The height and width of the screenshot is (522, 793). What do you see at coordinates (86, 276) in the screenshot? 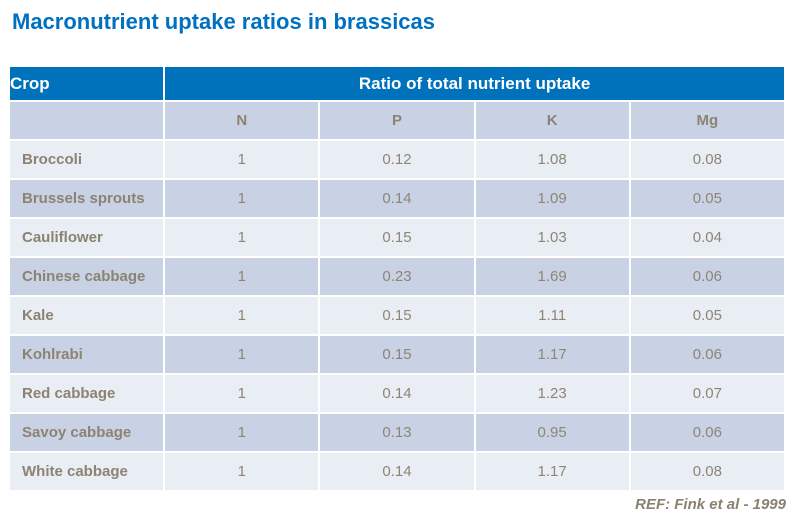
I see `crop-name-cell: Chinese cabbage` at bounding box center [86, 276].